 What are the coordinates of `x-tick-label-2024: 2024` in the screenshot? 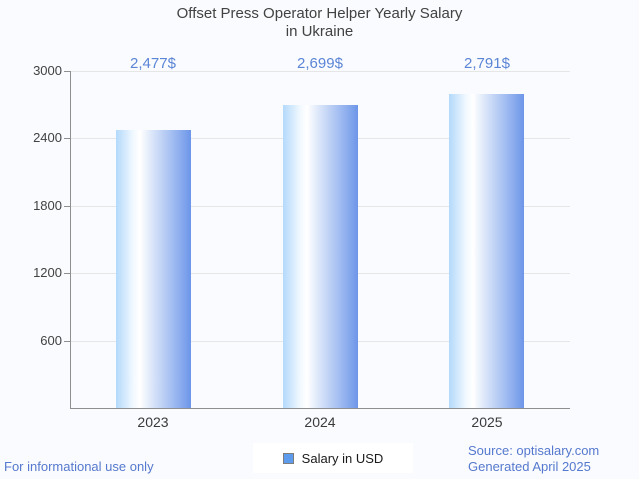 It's located at (320, 422).